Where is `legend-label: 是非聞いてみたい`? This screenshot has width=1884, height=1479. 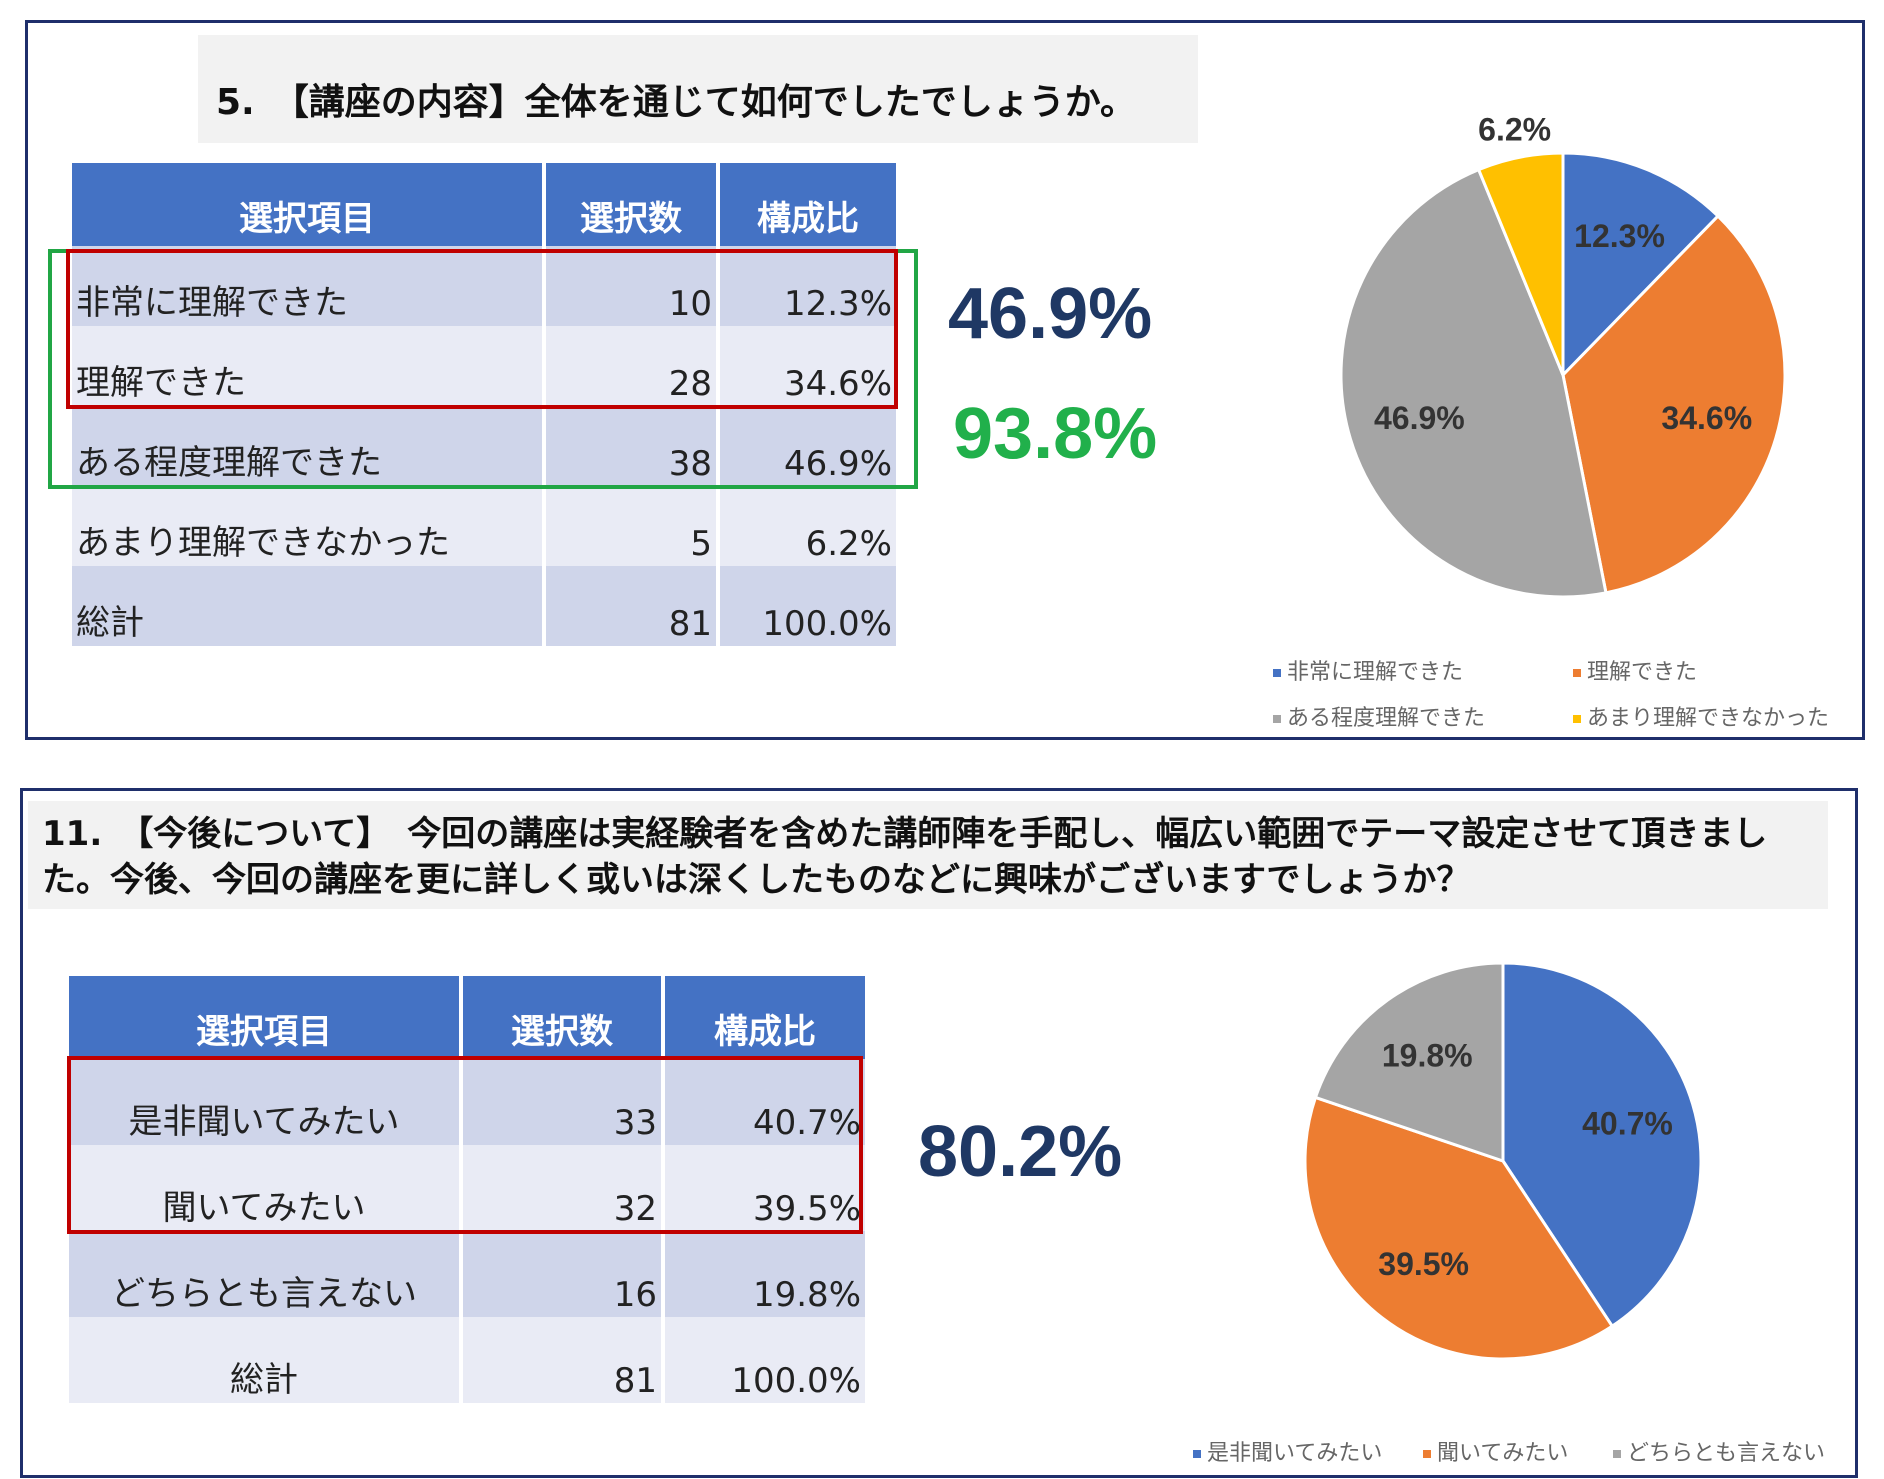 legend-label: 是非聞いてみたい is located at coordinates (1295, 1453).